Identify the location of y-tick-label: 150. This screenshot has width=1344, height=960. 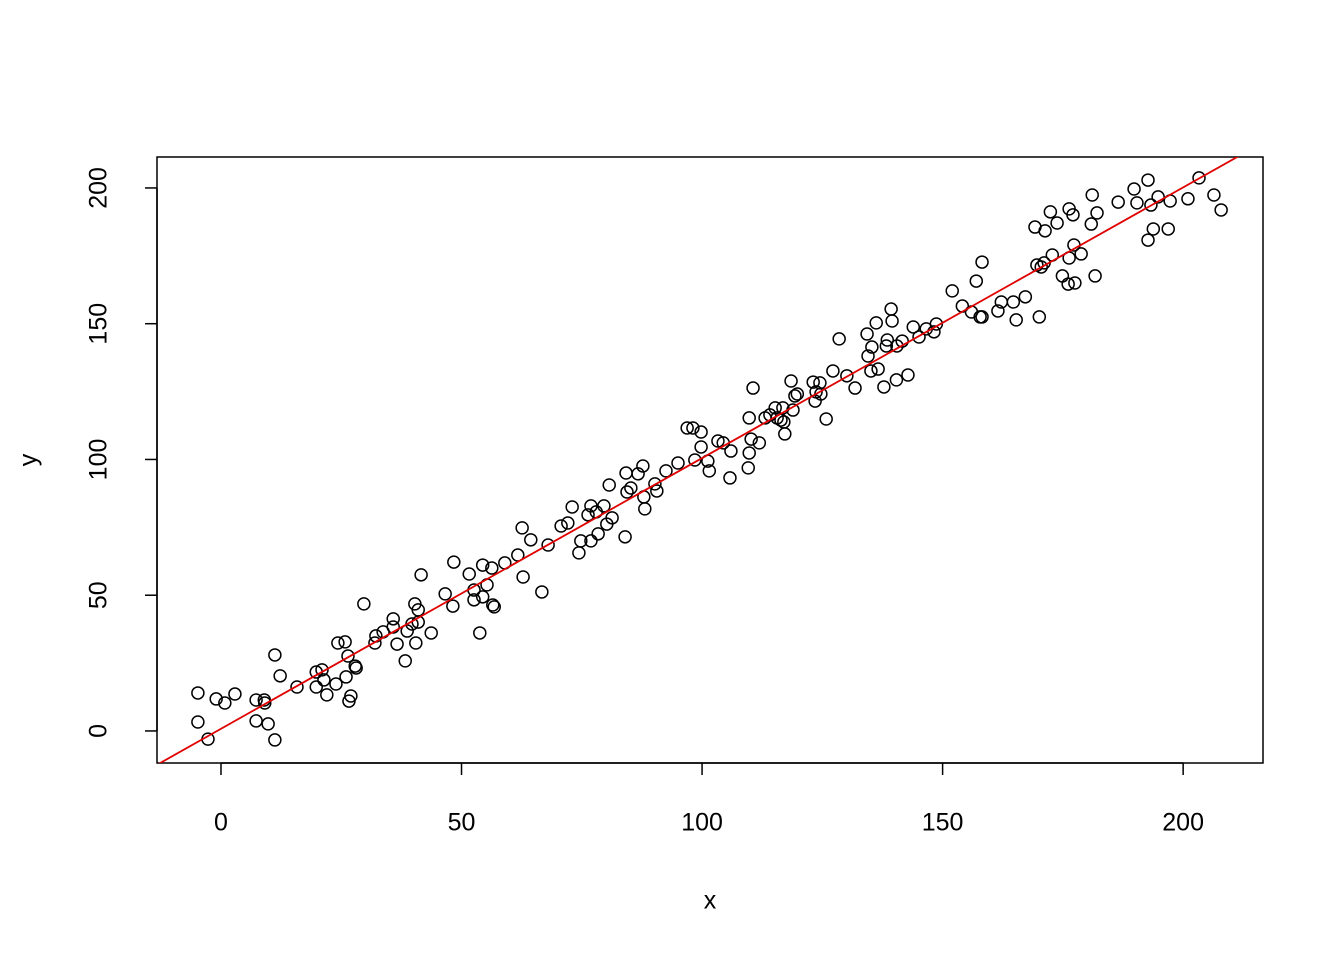
(99, 324).